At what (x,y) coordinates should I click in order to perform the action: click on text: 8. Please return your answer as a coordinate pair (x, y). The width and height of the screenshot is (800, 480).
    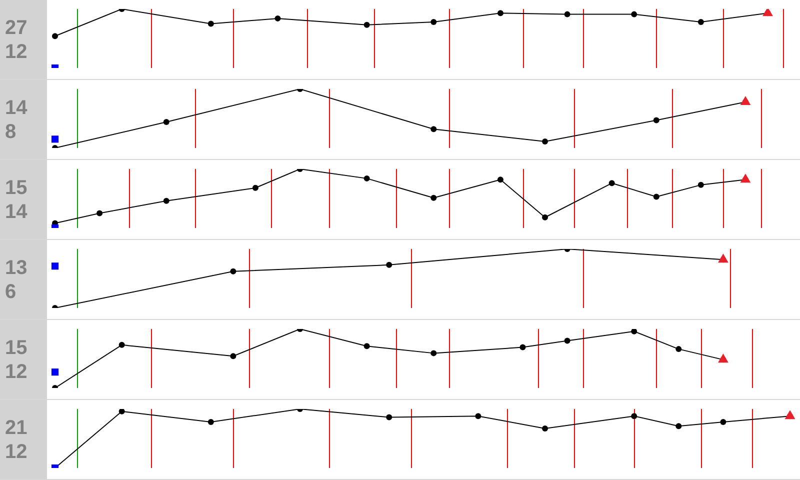
    Looking at the image, I should click on (11, 132).